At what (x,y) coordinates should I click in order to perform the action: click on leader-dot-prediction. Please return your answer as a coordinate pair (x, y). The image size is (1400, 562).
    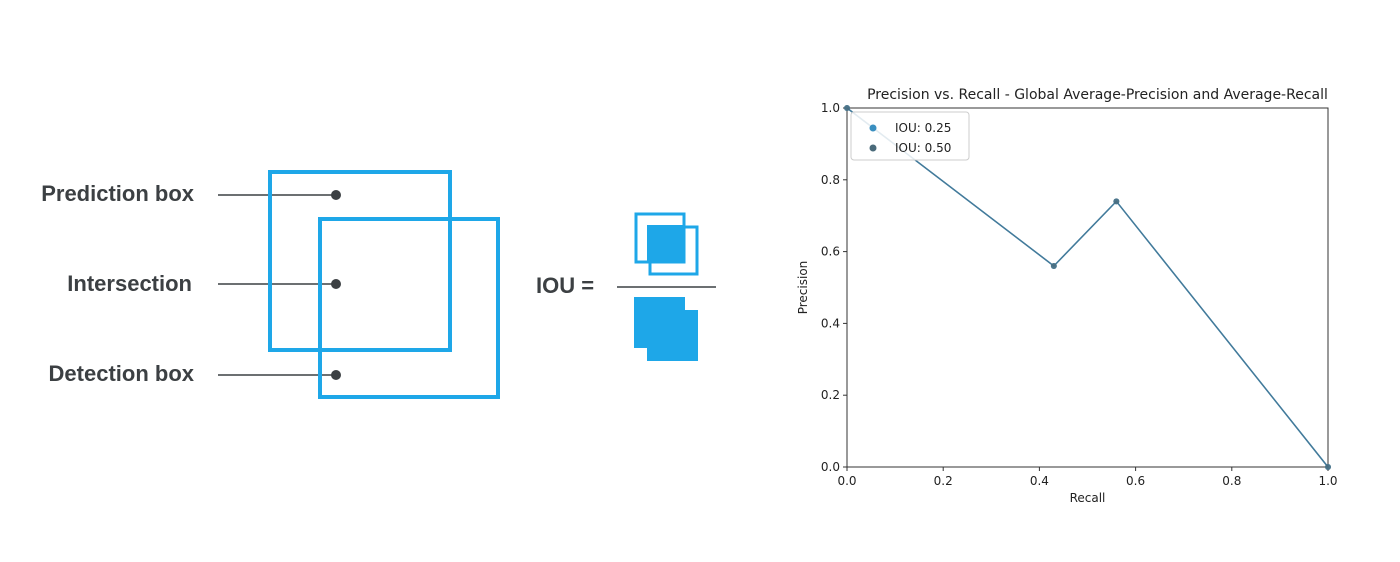
    Looking at the image, I should click on (336, 195).